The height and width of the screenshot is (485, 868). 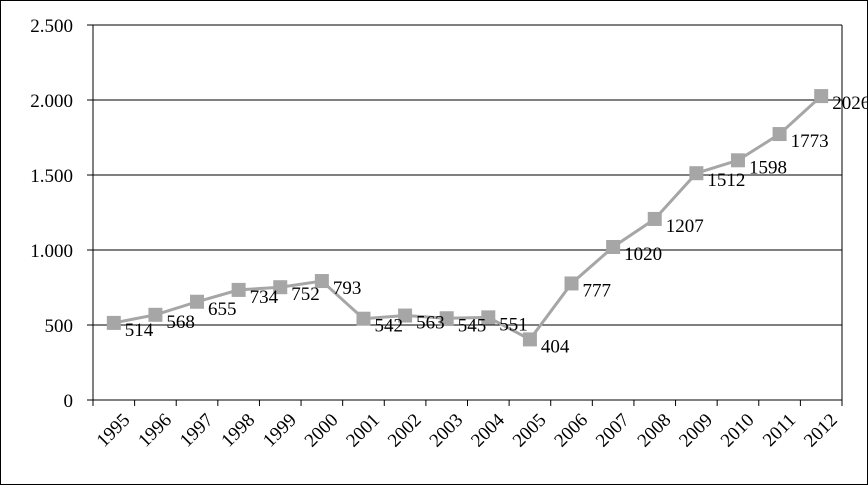 What do you see at coordinates (305, 294) in the screenshot?
I see `data-label: 752` at bounding box center [305, 294].